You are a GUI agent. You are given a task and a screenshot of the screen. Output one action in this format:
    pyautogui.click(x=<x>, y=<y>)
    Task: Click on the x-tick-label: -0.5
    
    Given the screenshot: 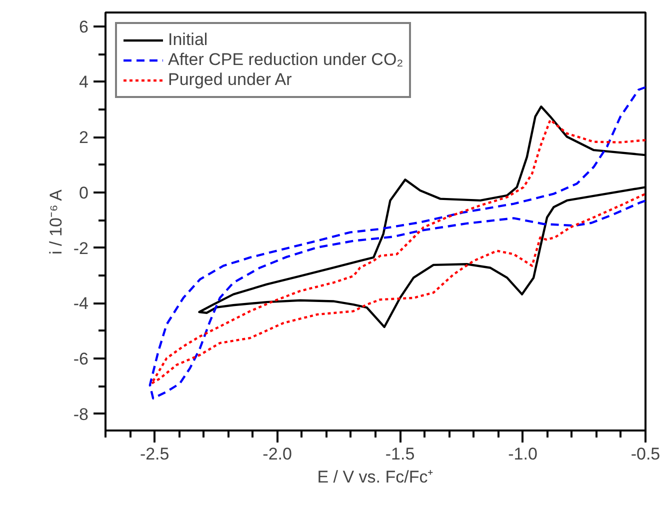 What is the action you would take?
    pyautogui.click(x=645, y=454)
    